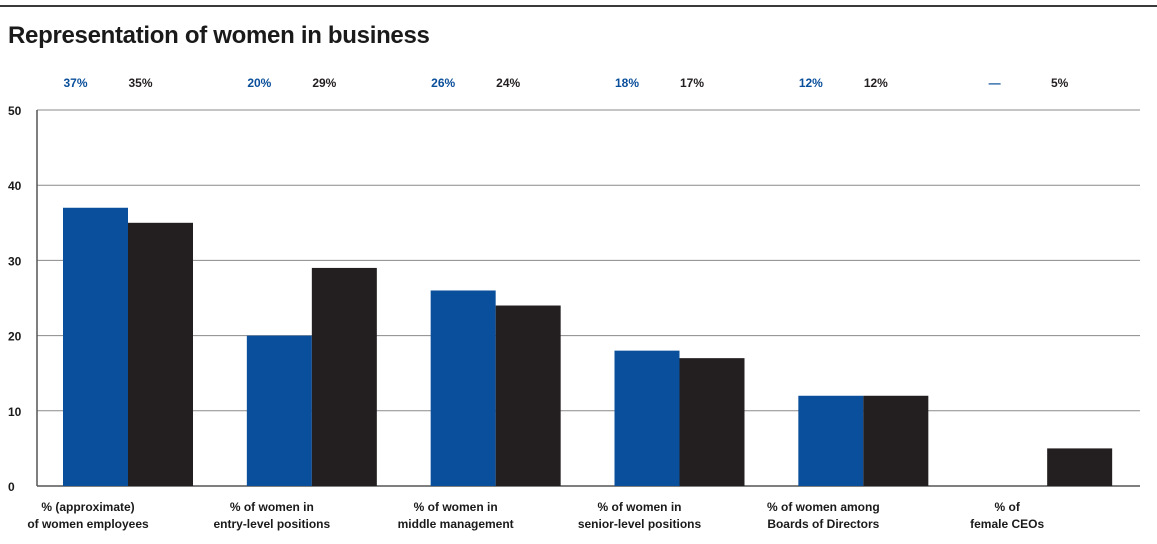 This screenshot has width=1157, height=544. Describe the element at coordinates (1007, 524) in the screenshot. I see `category-label: female CEOs` at that location.